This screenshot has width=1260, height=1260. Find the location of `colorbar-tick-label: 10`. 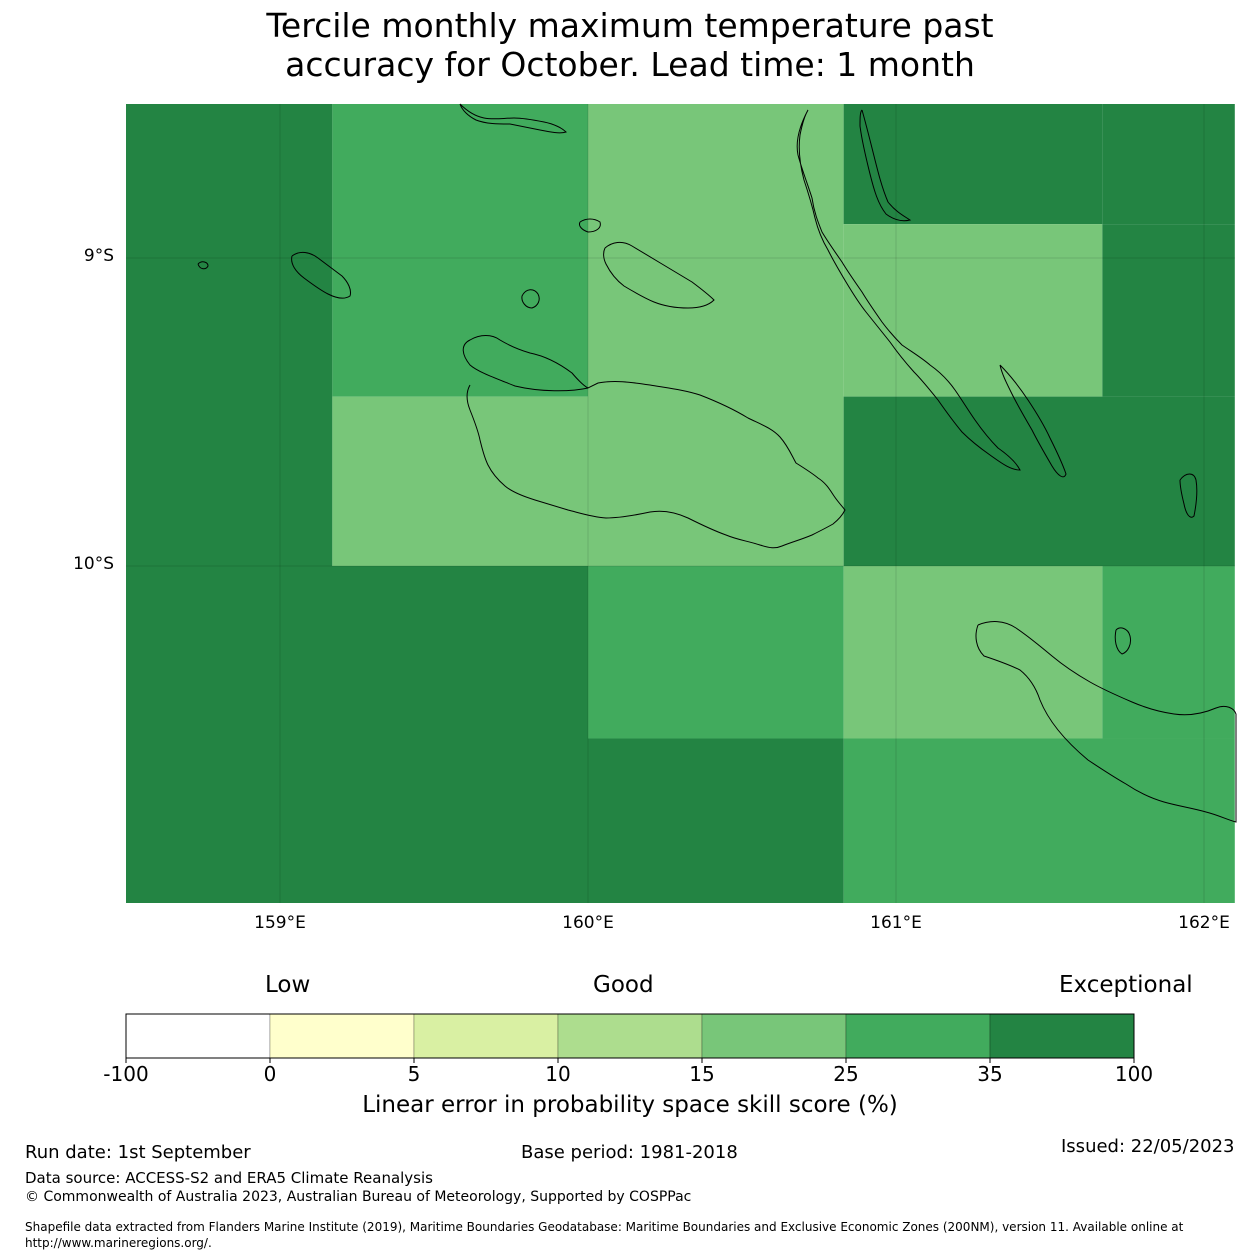

colorbar-tick-label: 10 is located at coordinates (558, 1074).